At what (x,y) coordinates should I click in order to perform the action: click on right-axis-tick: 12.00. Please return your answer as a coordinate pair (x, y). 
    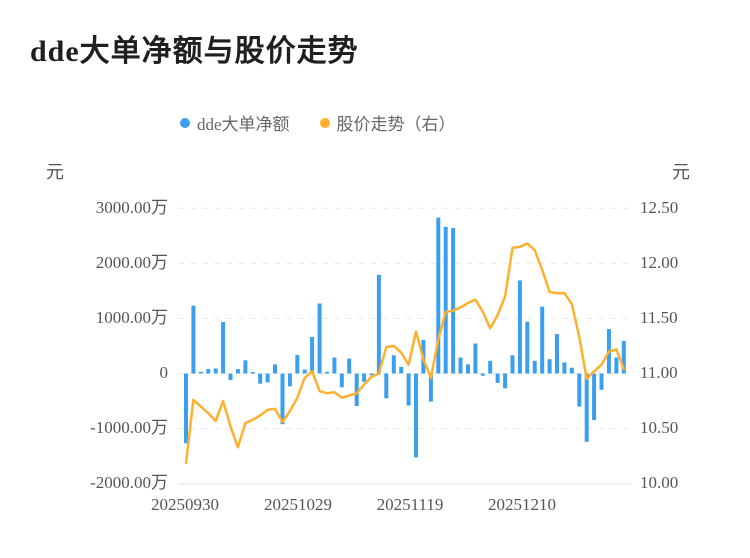
    Looking at the image, I should click on (659, 262).